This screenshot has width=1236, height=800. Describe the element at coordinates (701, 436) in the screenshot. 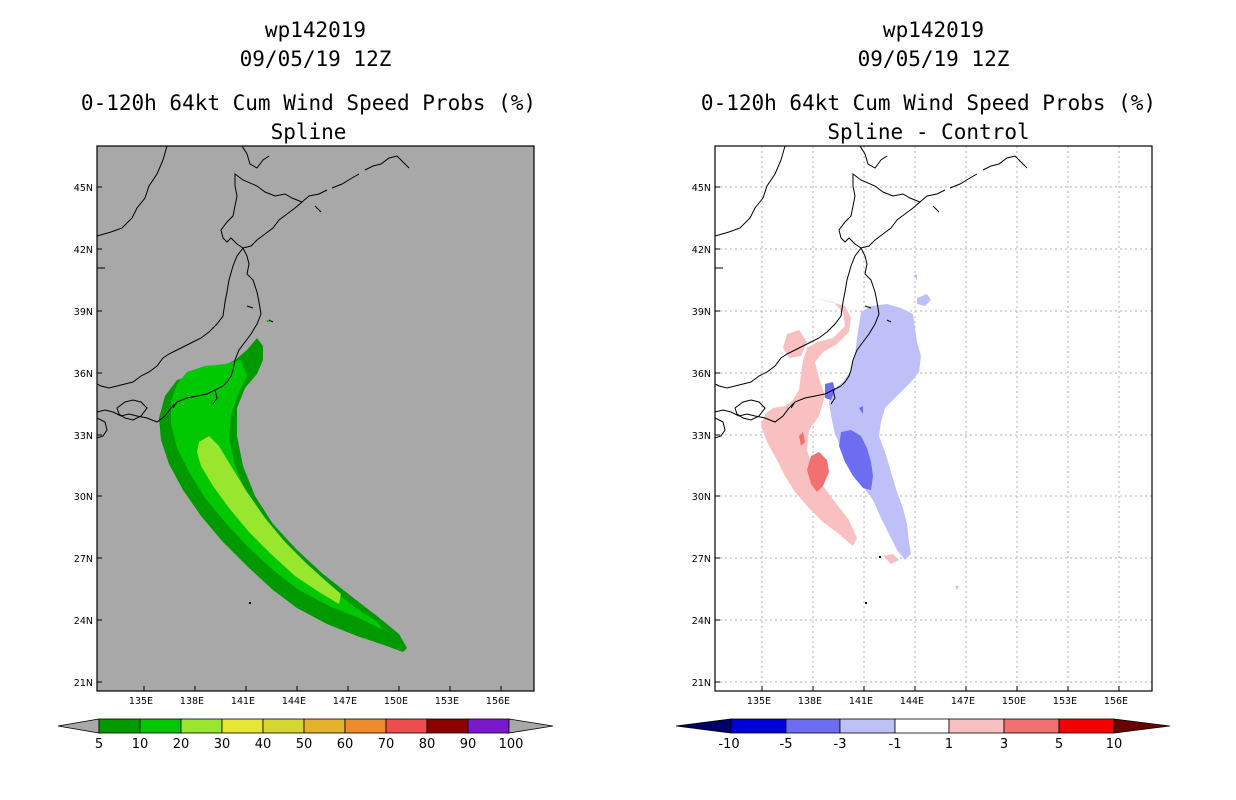

I see `right-lat-labels: 45N 42N 39N 36N 33N 30N 27N 24N 21N` at that location.